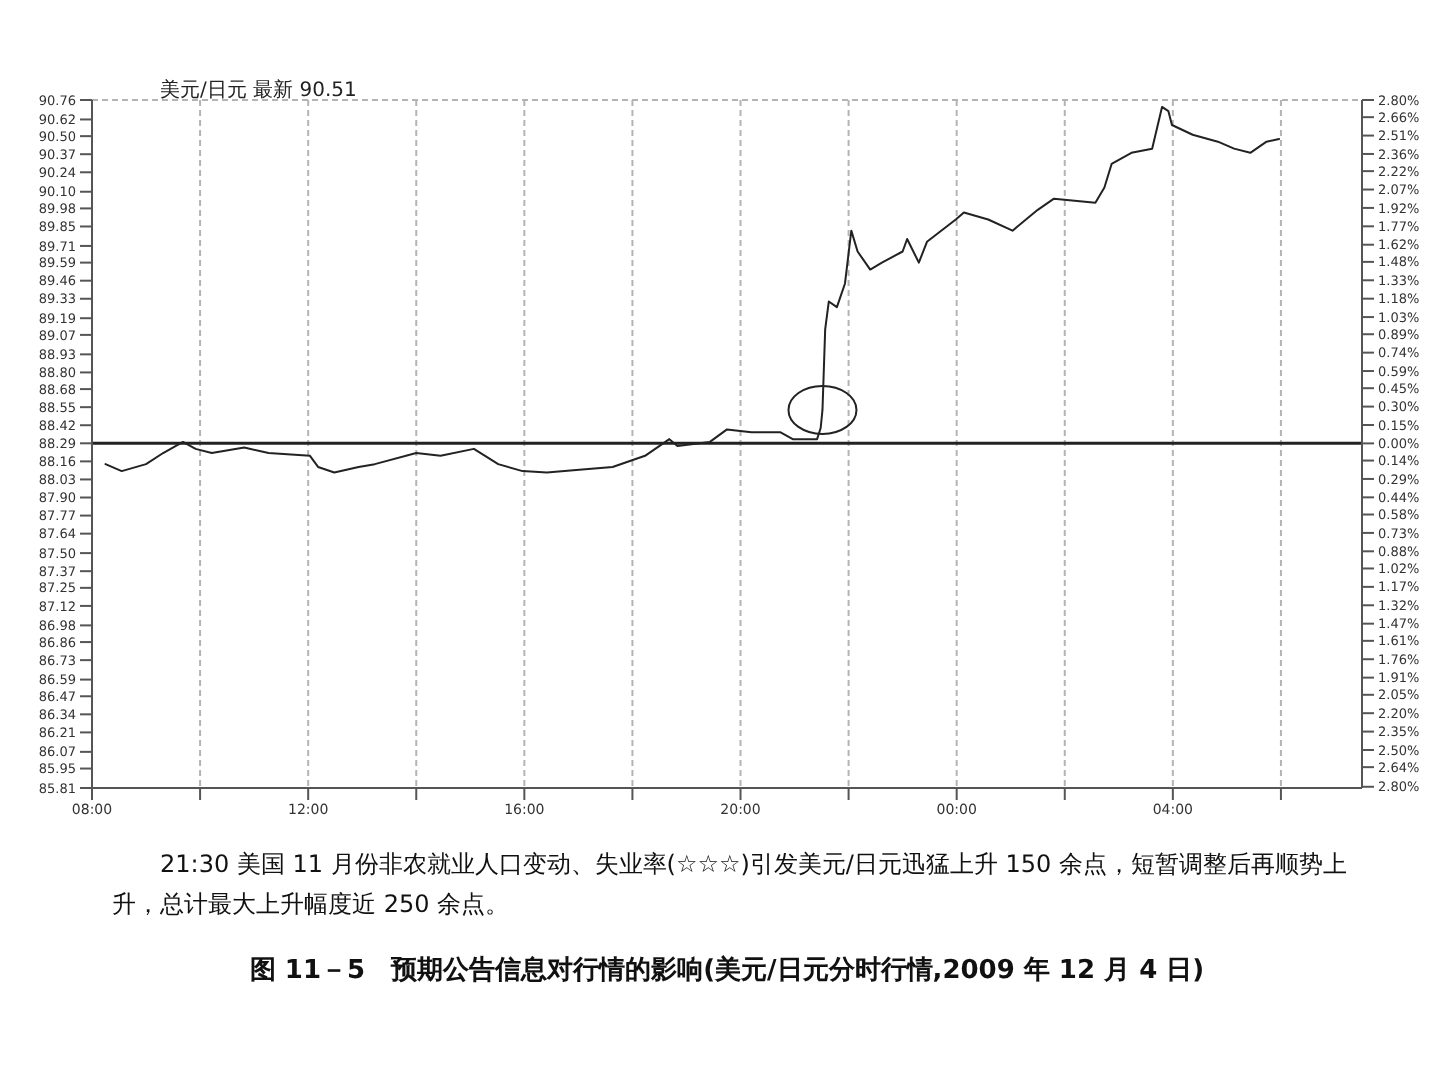 The width and height of the screenshot is (1454, 1078). Describe the element at coordinates (731, 885) in the screenshot. I see `text: 21:30 美国 11 月份非农就业人口变动、失业率(☆☆☆)引发美元/日元迅猛上升 150 余点，短暂调整后再顺势上升，总计最大上升幅度近 250 余点。` at that location.